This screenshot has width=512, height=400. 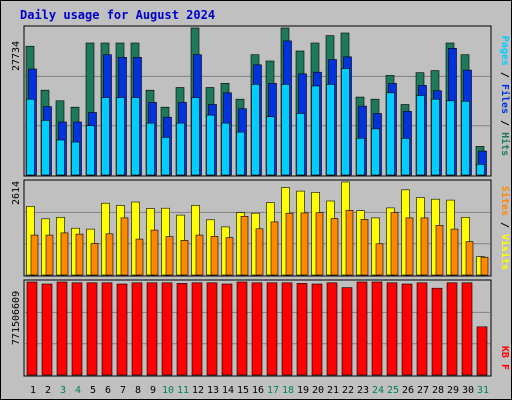 I want to click on x-tick-7: 7, so click(x=123, y=390).